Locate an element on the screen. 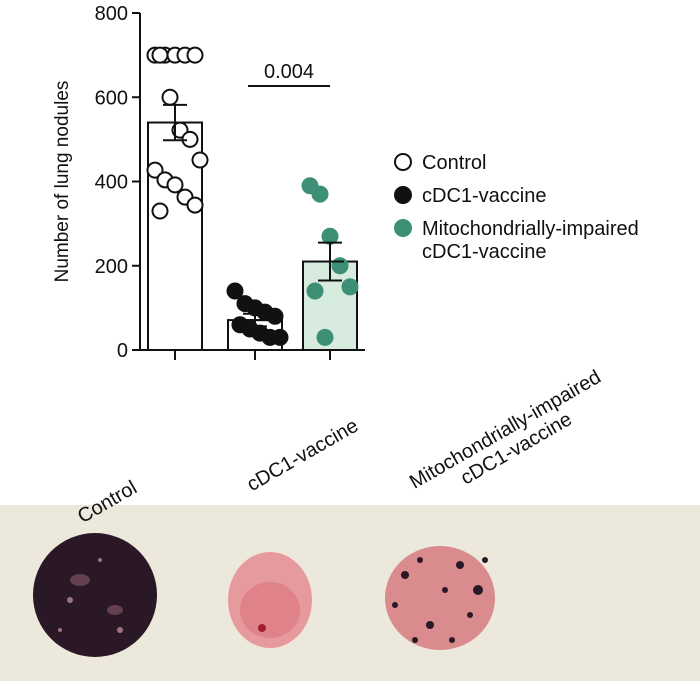 This screenshot has height=686, width=700. legend-label: Mitochondrially-impaired is located at coordinates (530, 229).